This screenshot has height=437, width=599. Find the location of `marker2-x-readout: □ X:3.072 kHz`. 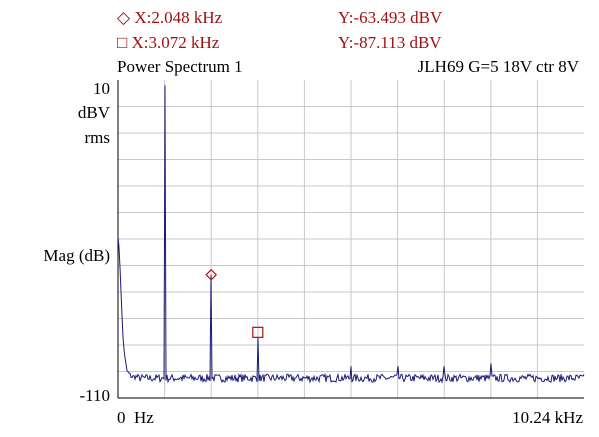

marker2-x-readout: □ X:3.072 kHz is located at coordinates (168, 43).